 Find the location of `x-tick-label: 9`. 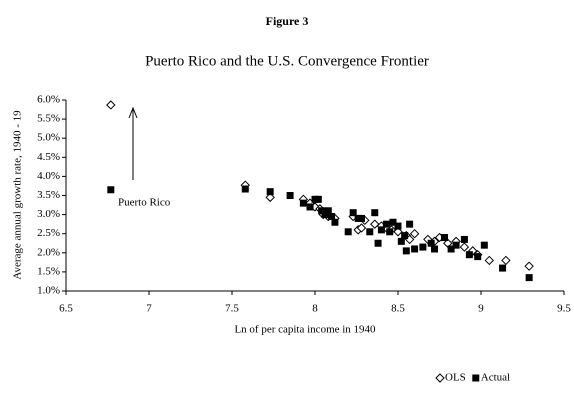

x-tick-label: 9 is located at coordinates (481, 309).